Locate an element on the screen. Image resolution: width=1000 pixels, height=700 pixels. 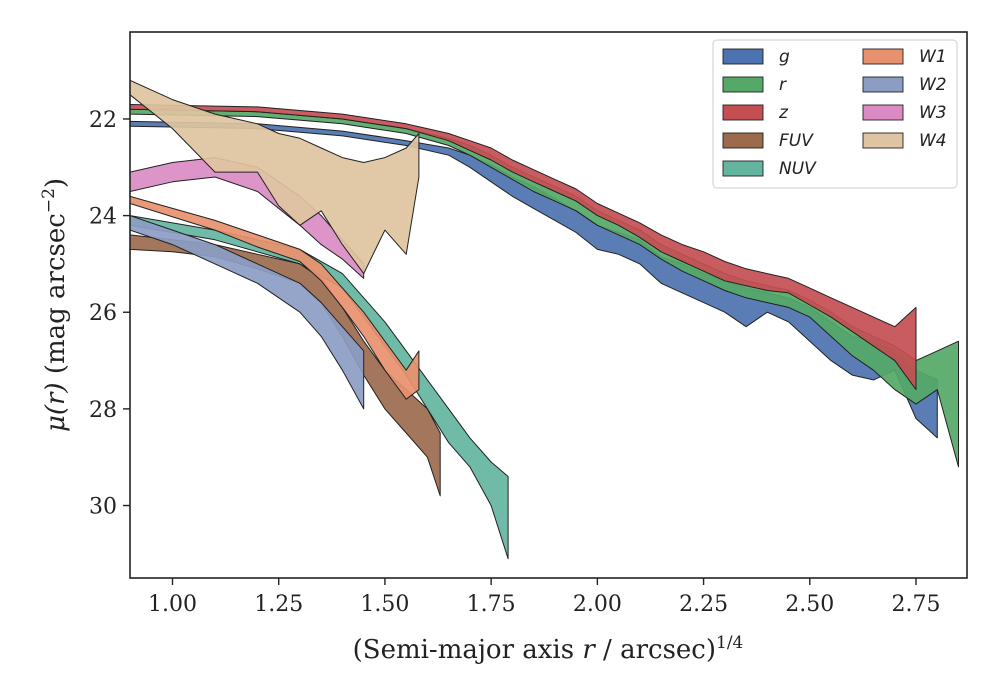
y-axis-ticks: 22 24 26 28 30 is located at coordinates (109, 314).